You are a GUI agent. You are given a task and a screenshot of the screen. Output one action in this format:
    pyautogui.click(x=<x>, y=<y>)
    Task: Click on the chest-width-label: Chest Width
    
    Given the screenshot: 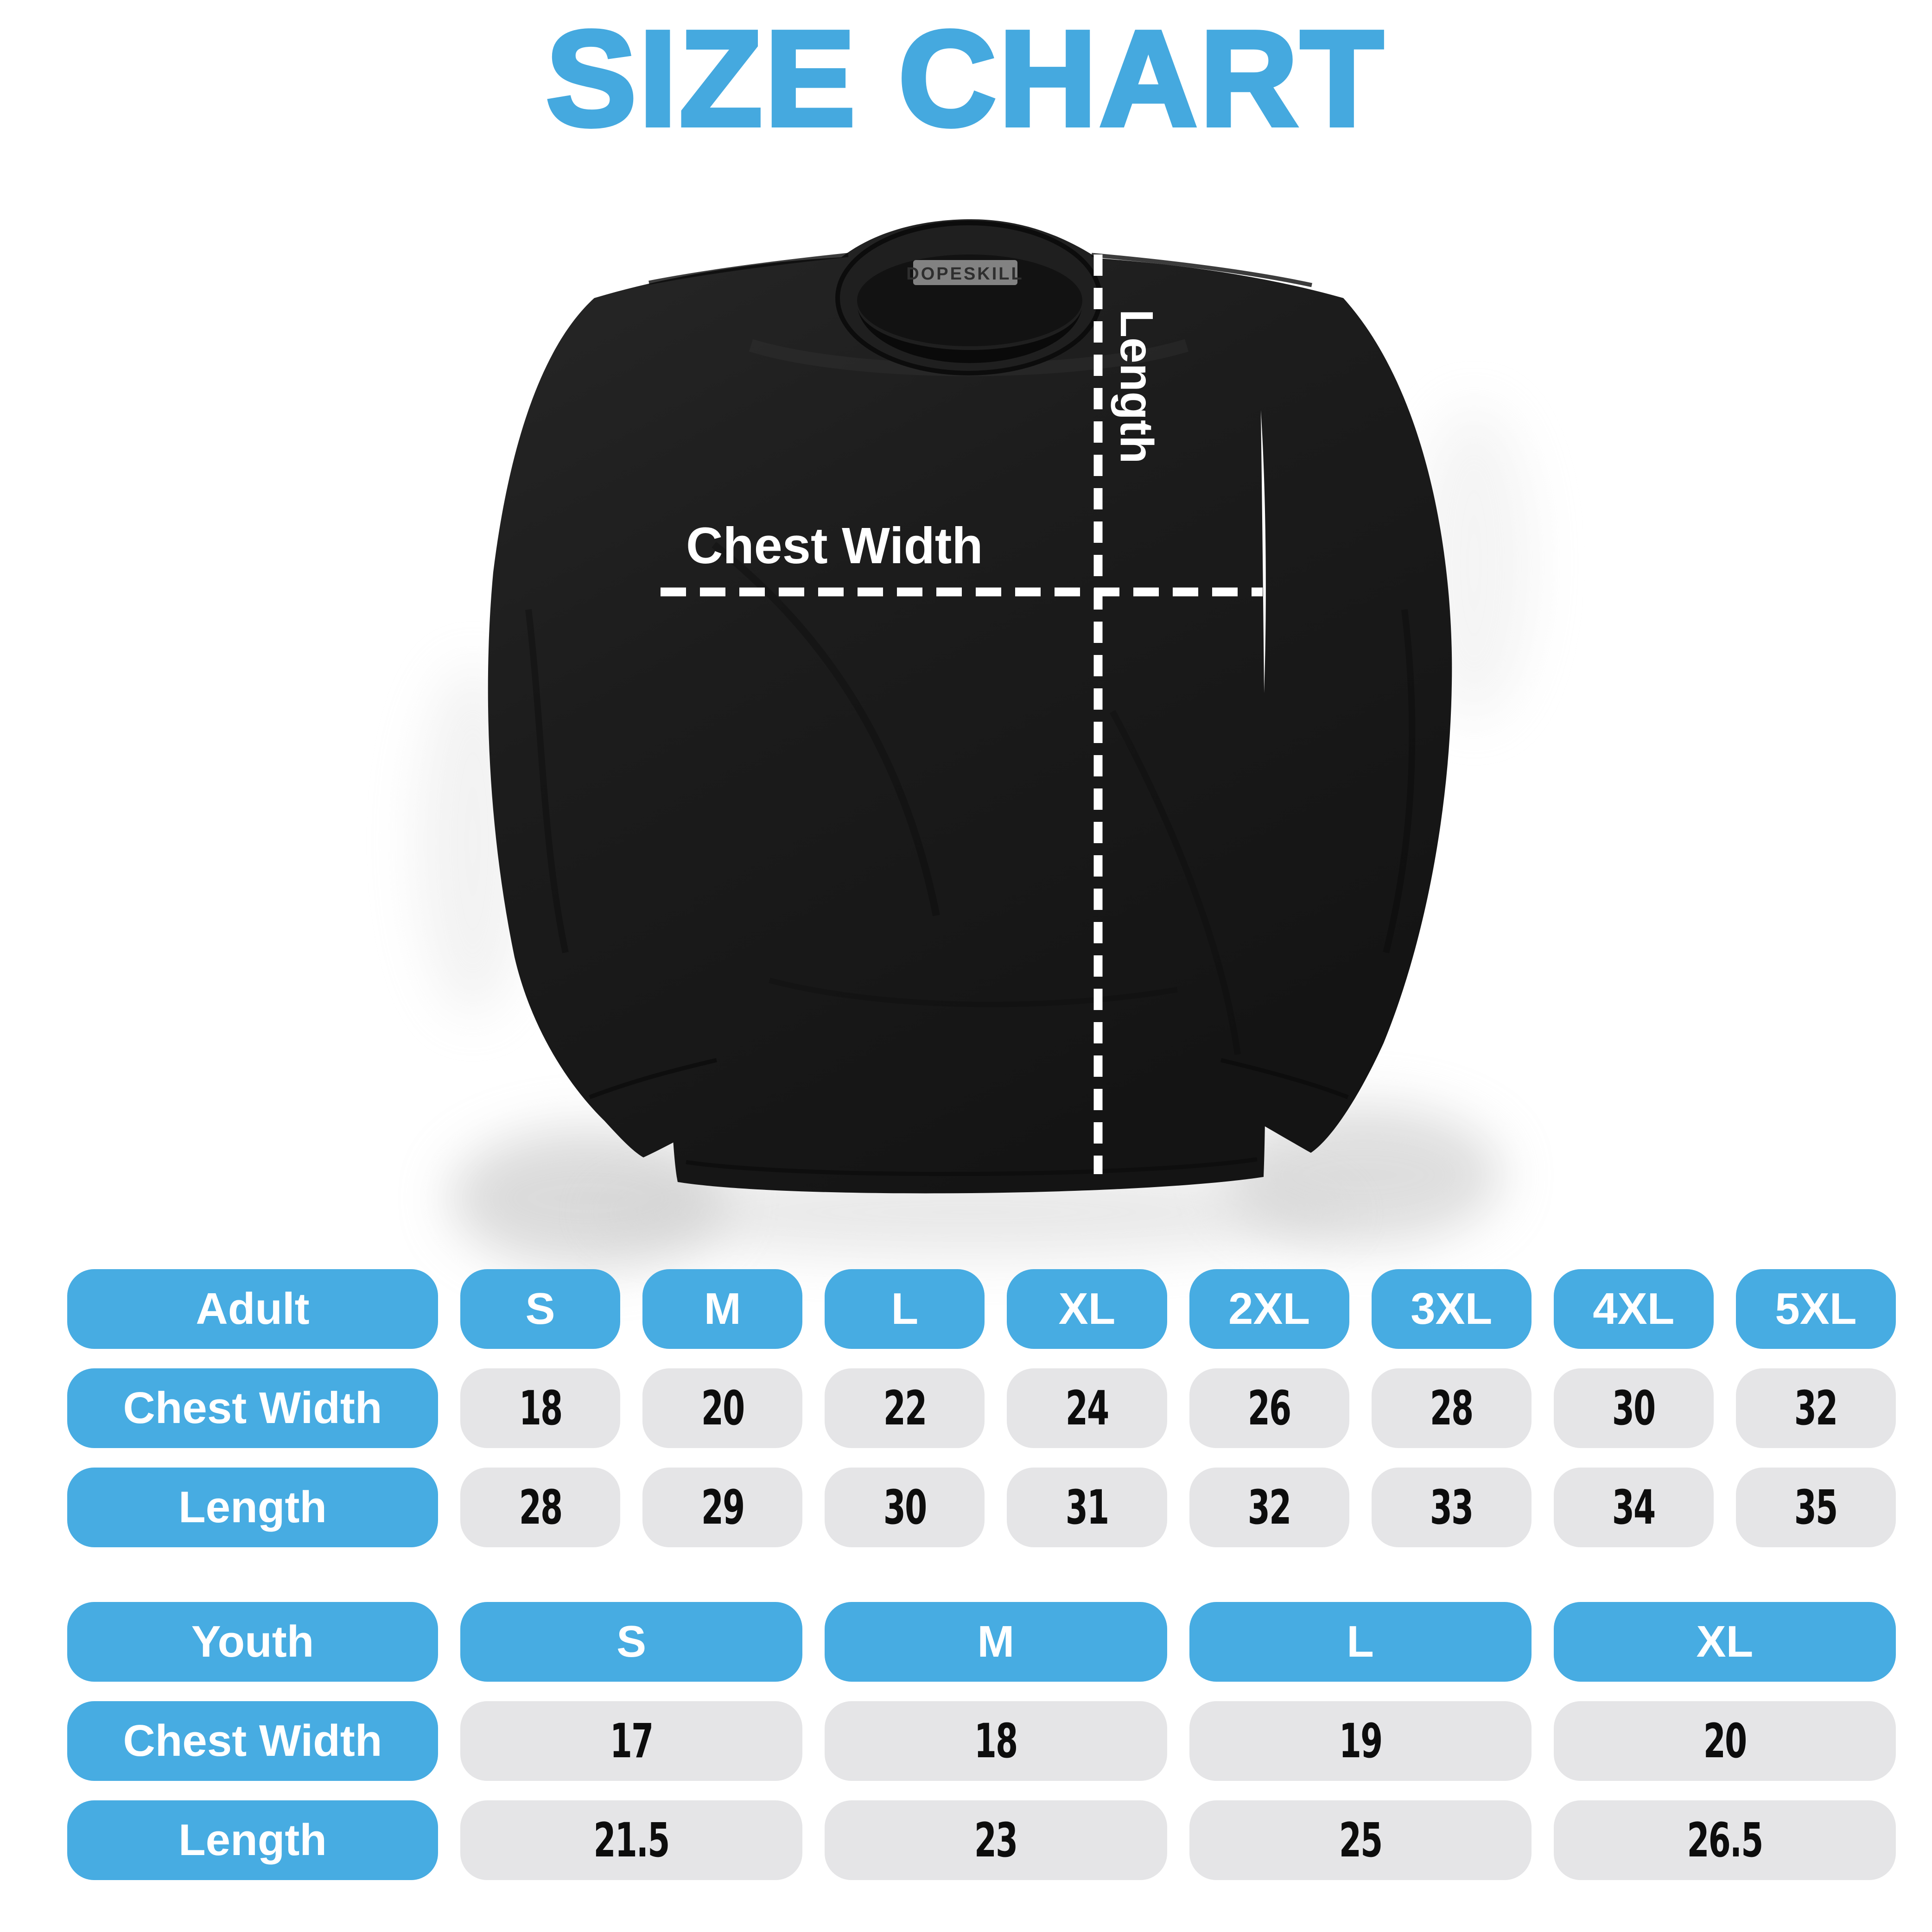 What is the action you would take?
    pyautogui.click(x=834, y=545)
    